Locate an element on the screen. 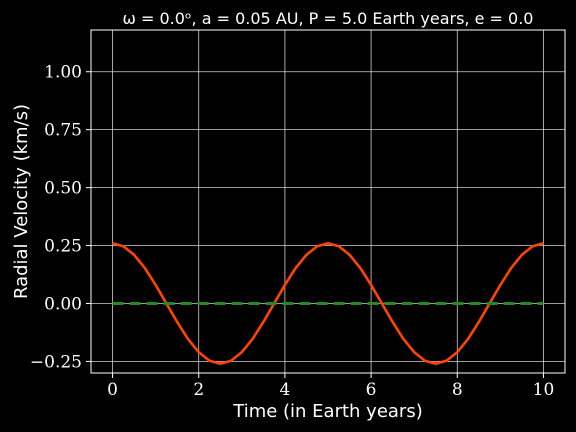  y-tick-label: 0.50 is located at coordinates (63, 189).